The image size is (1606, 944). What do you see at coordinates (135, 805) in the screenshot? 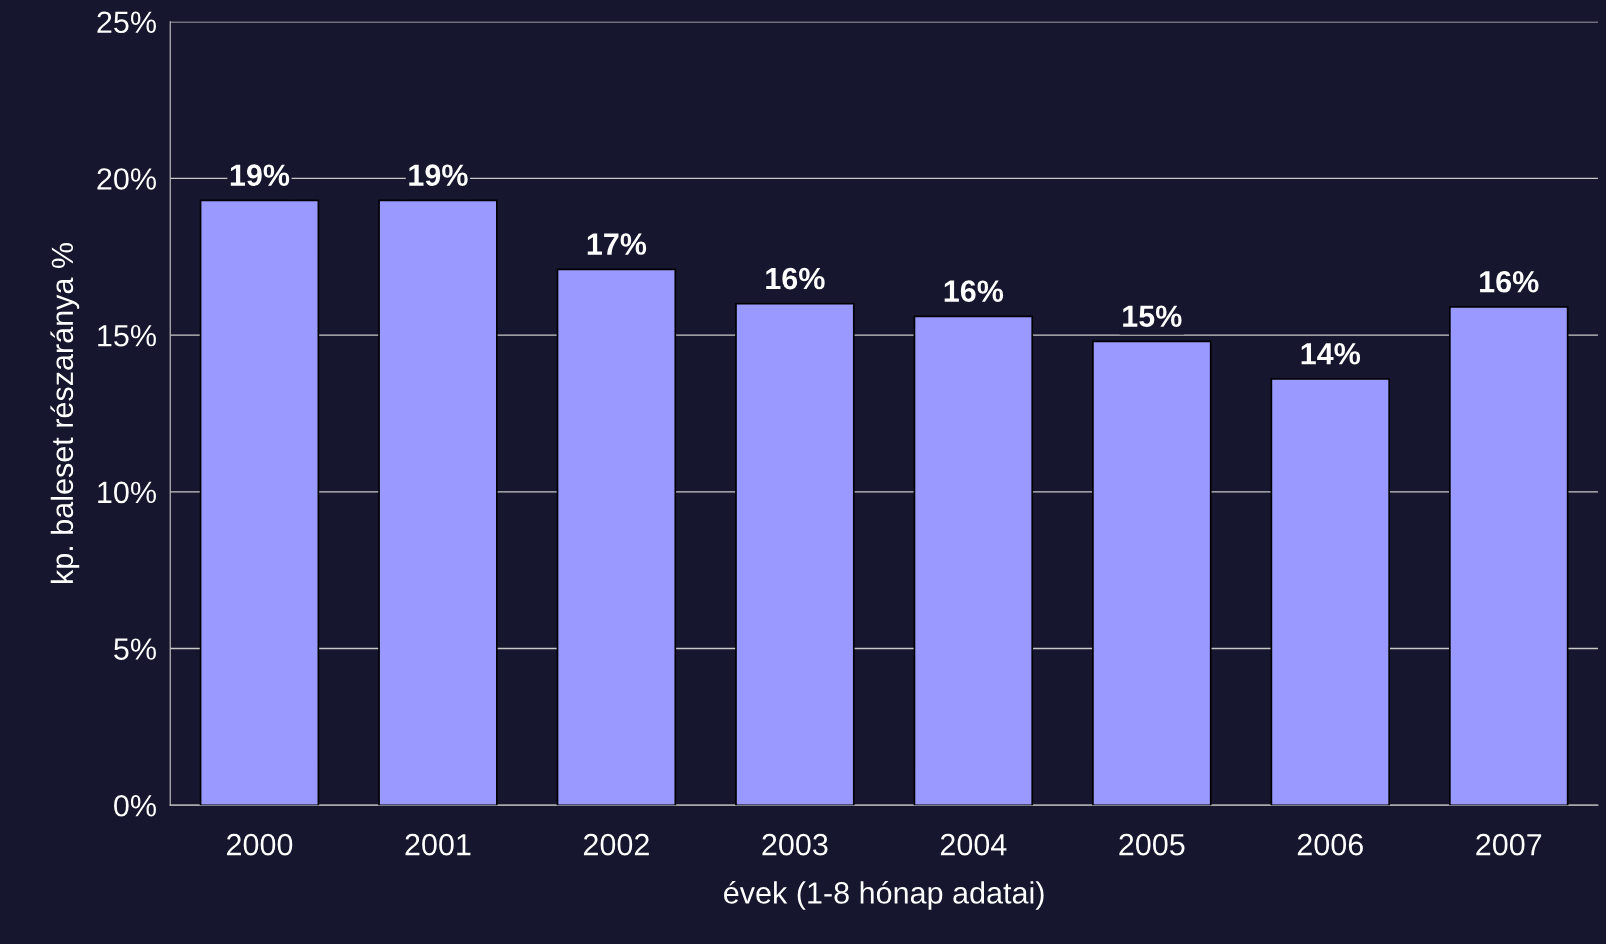
I see `y-tick-label: 0%` at bounding box center [135, 805].